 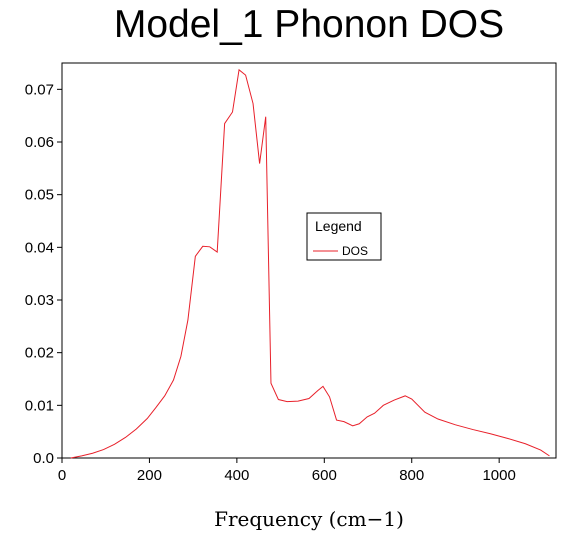 I want to click on x-tick-label: 600, so click(x=324, y=475).